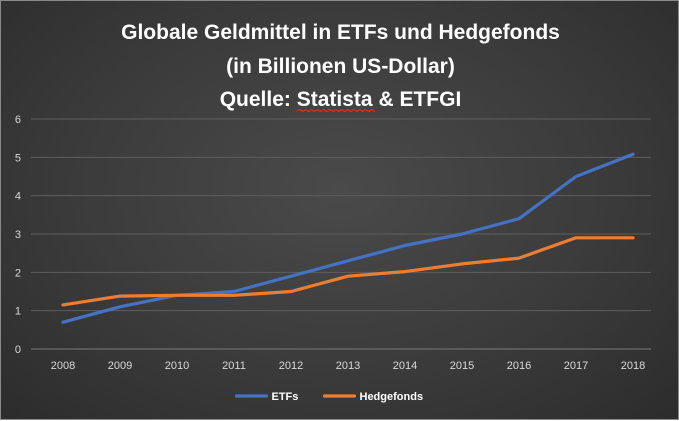 The height and width of the screenshot is (421, 679). Describe the element at coordinates (18, 158) in the screenshot. I see `y-tick-label: 5` at that location.